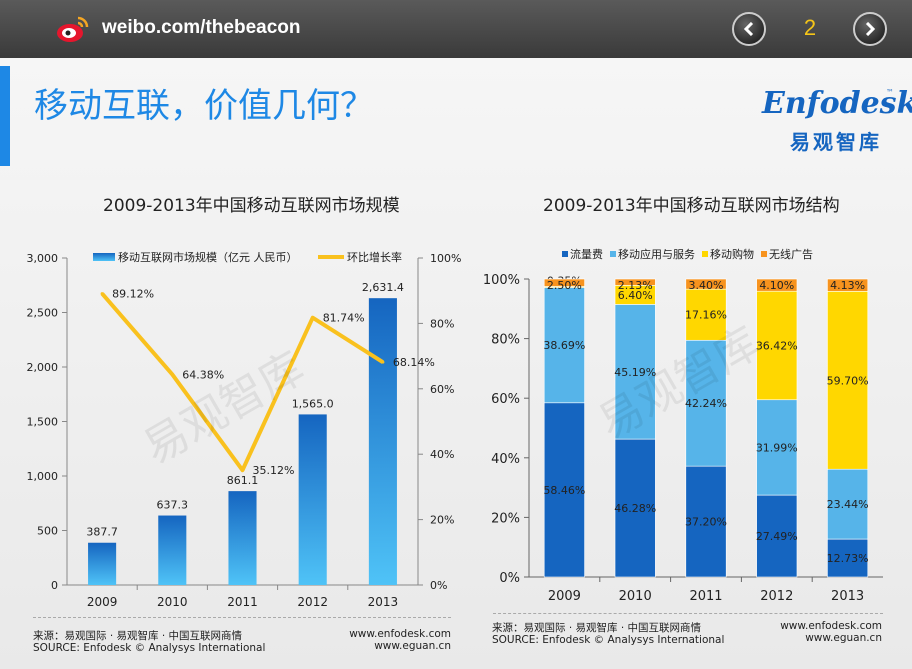 The image size is (912, 669). I want to click on next-page-button, so click(870, 29).